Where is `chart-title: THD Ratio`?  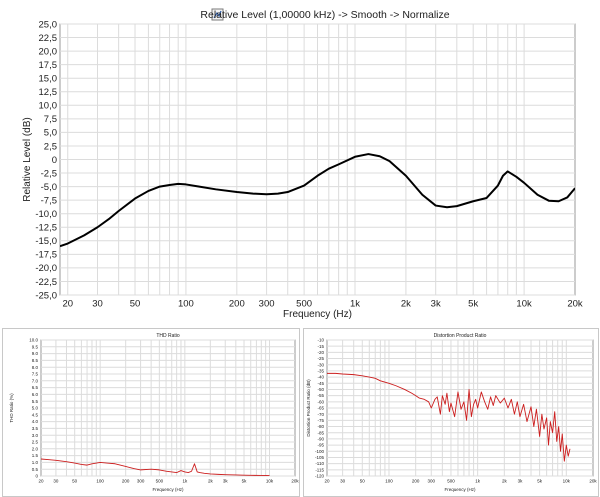
chart-title: THD Ratio is located at coordinates (168, 336).